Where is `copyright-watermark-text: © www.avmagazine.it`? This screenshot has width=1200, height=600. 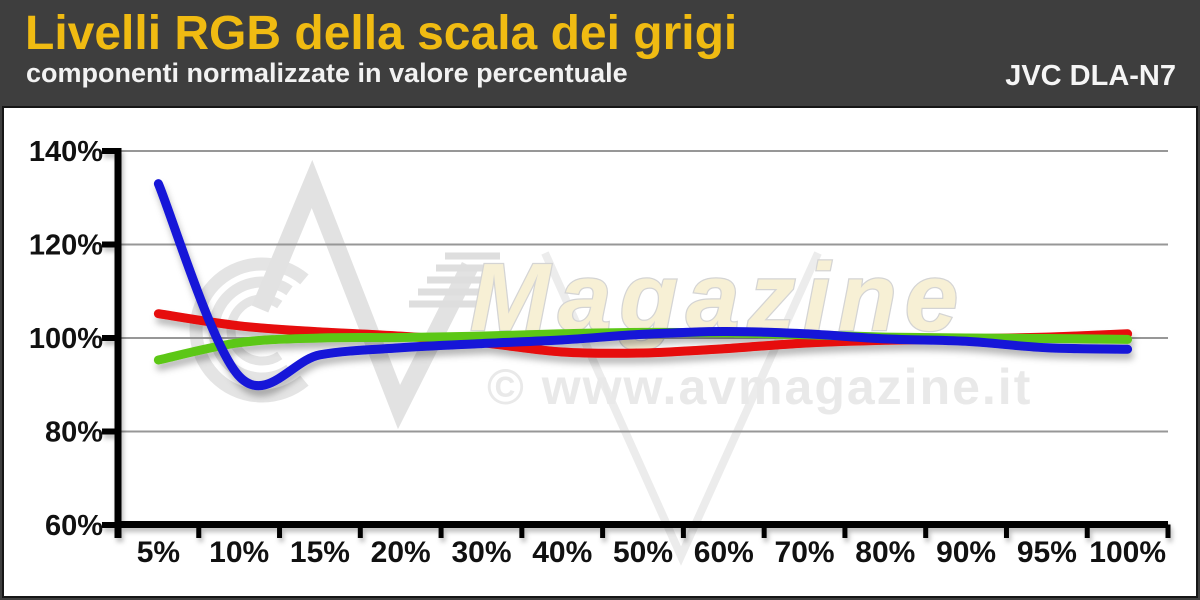 copyright-watermark-text: © www.avmagazine.it is located at coordinates (759, 387).